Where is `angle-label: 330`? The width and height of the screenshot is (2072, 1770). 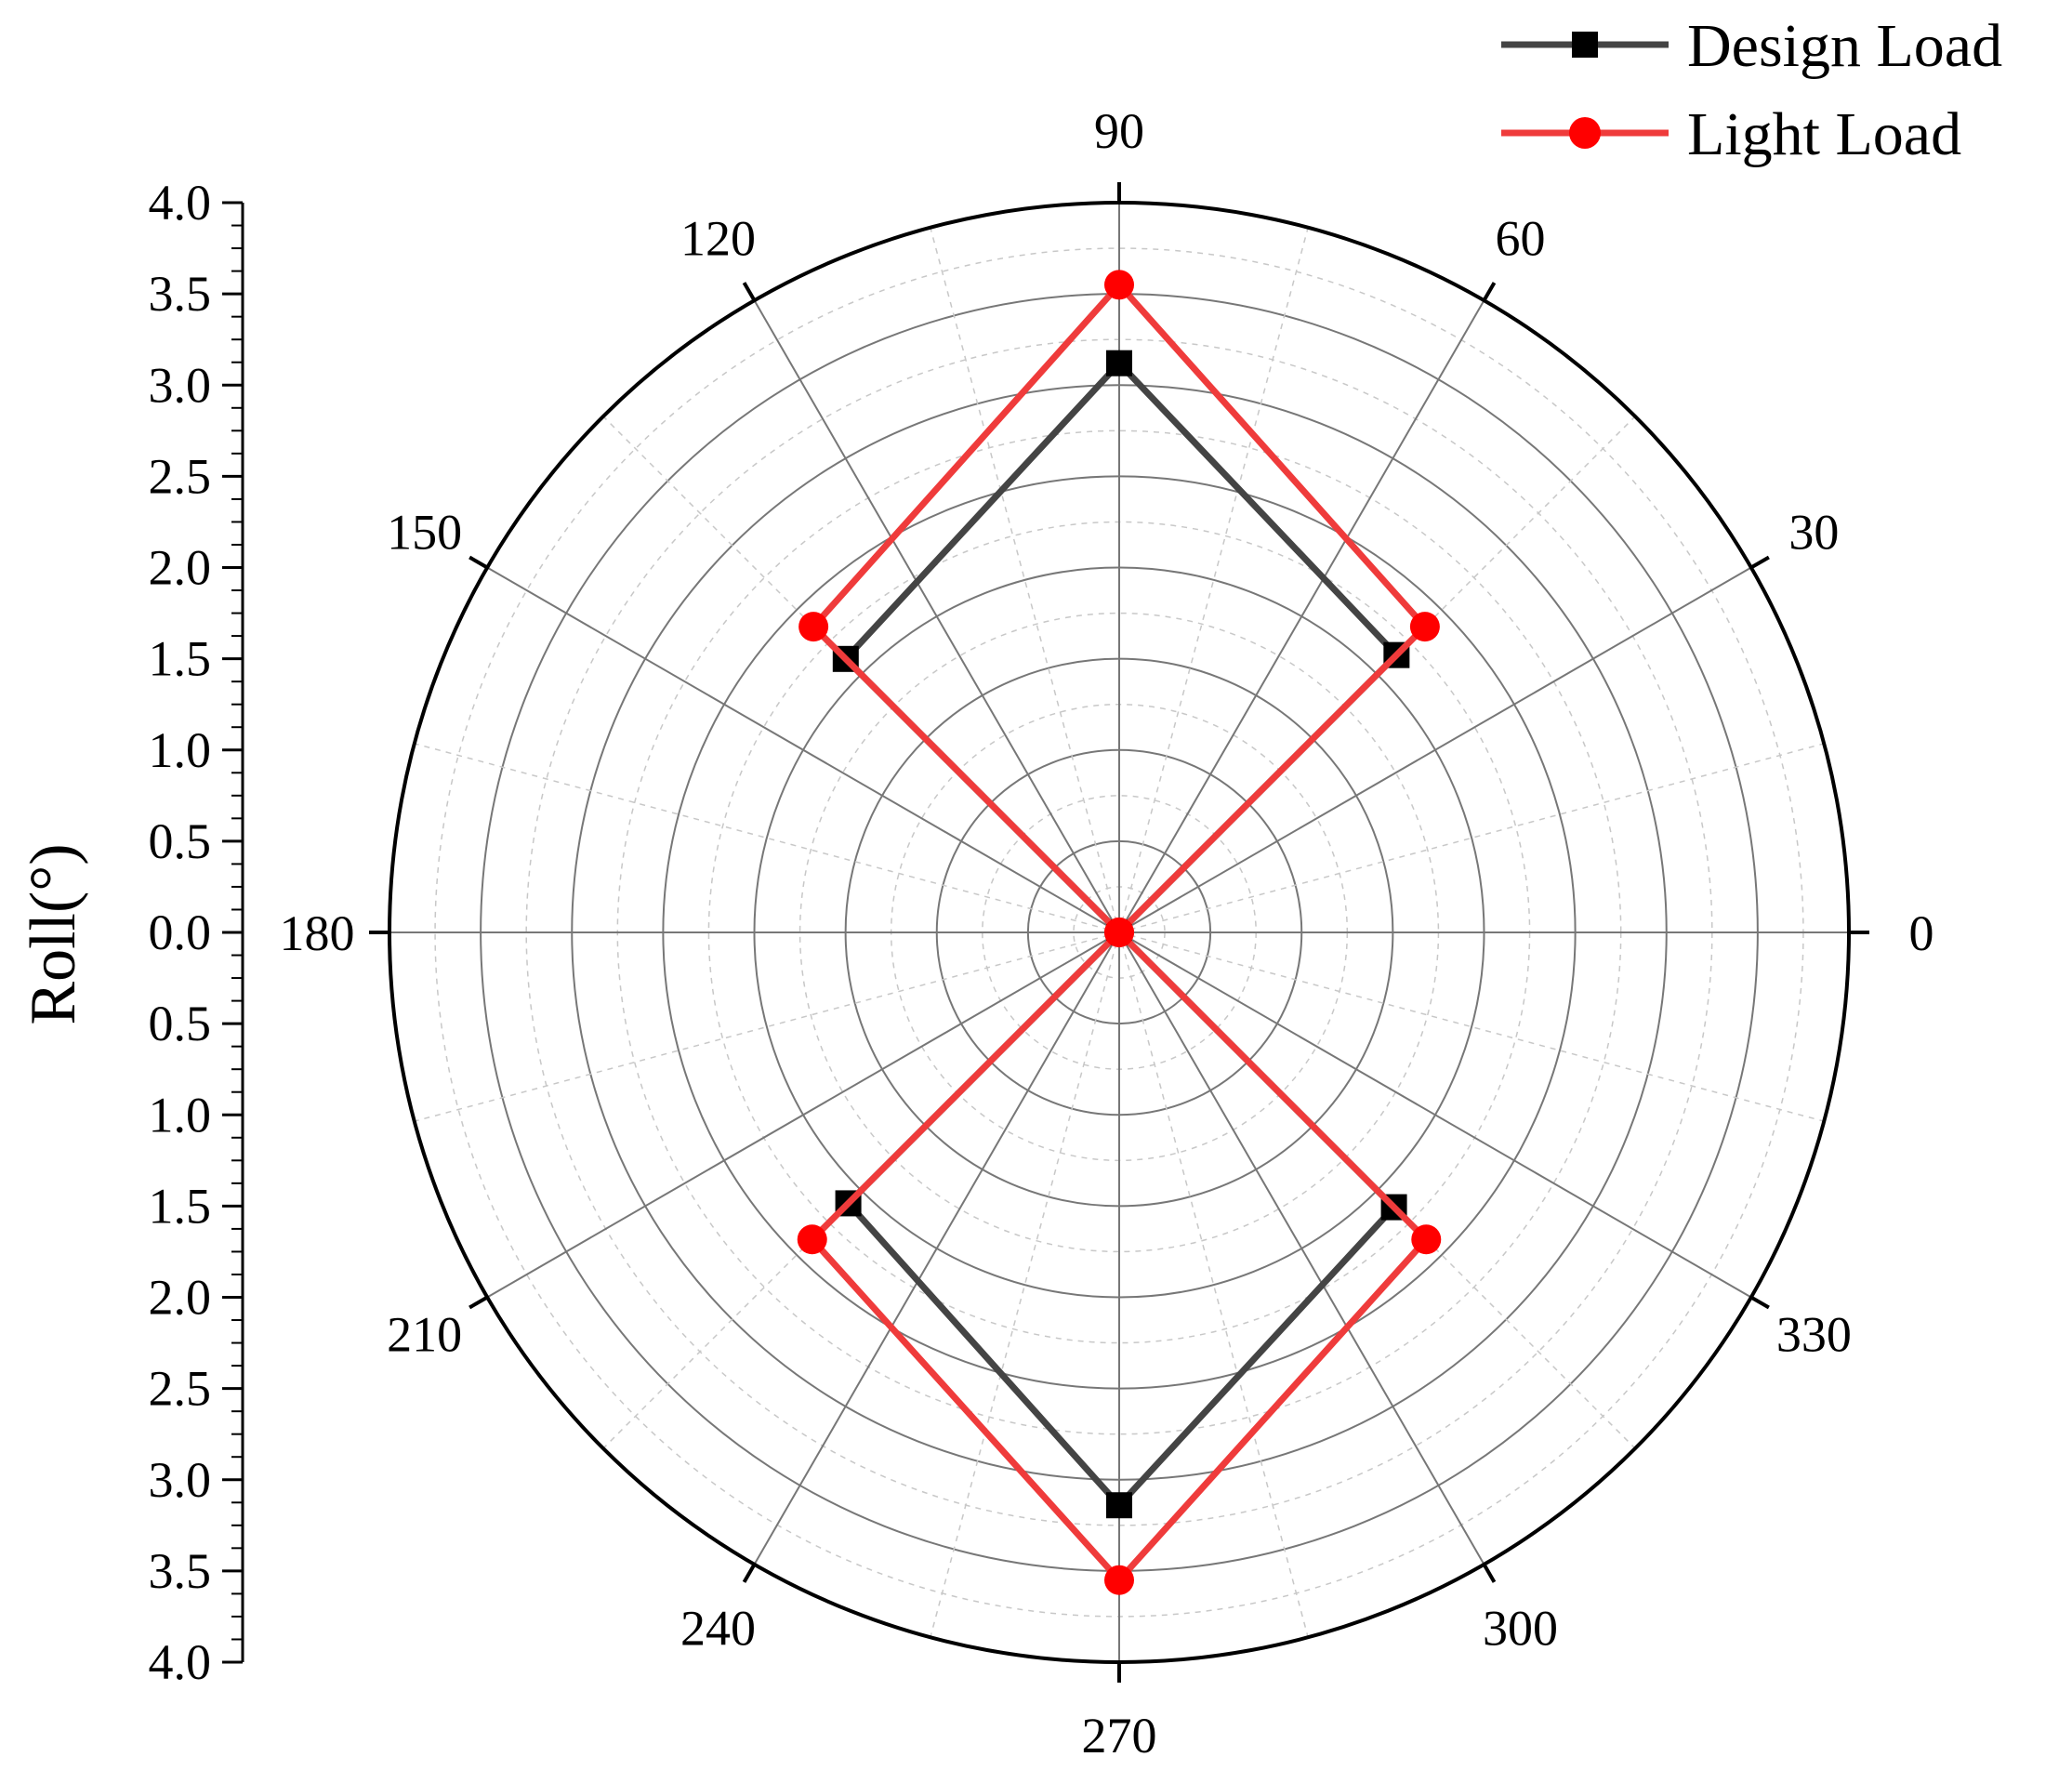
angle-label: 330 is located at coordinates (1814, 1335).